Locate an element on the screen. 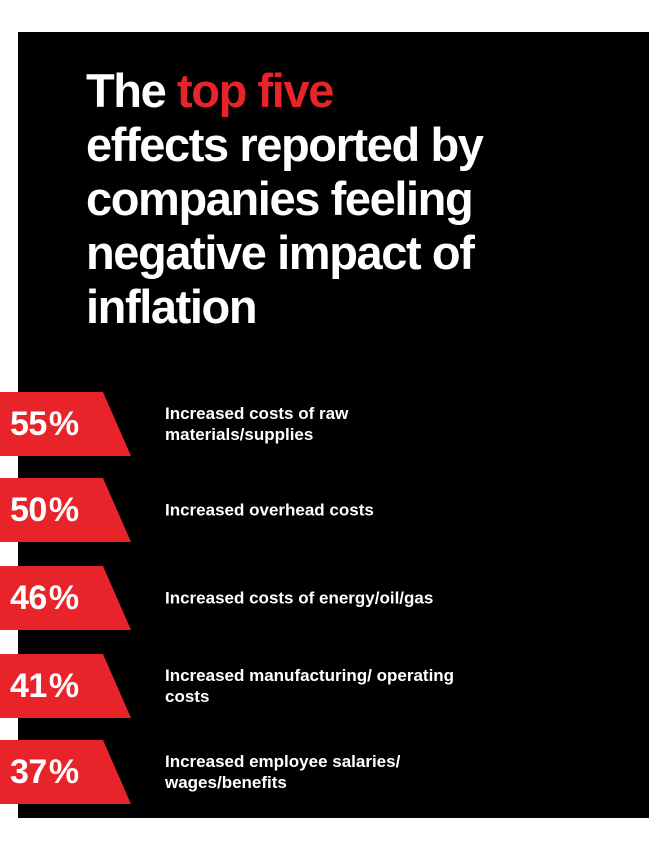 The image size is (649, 852). percent-value: 50% is located at coordinates (44, 510).